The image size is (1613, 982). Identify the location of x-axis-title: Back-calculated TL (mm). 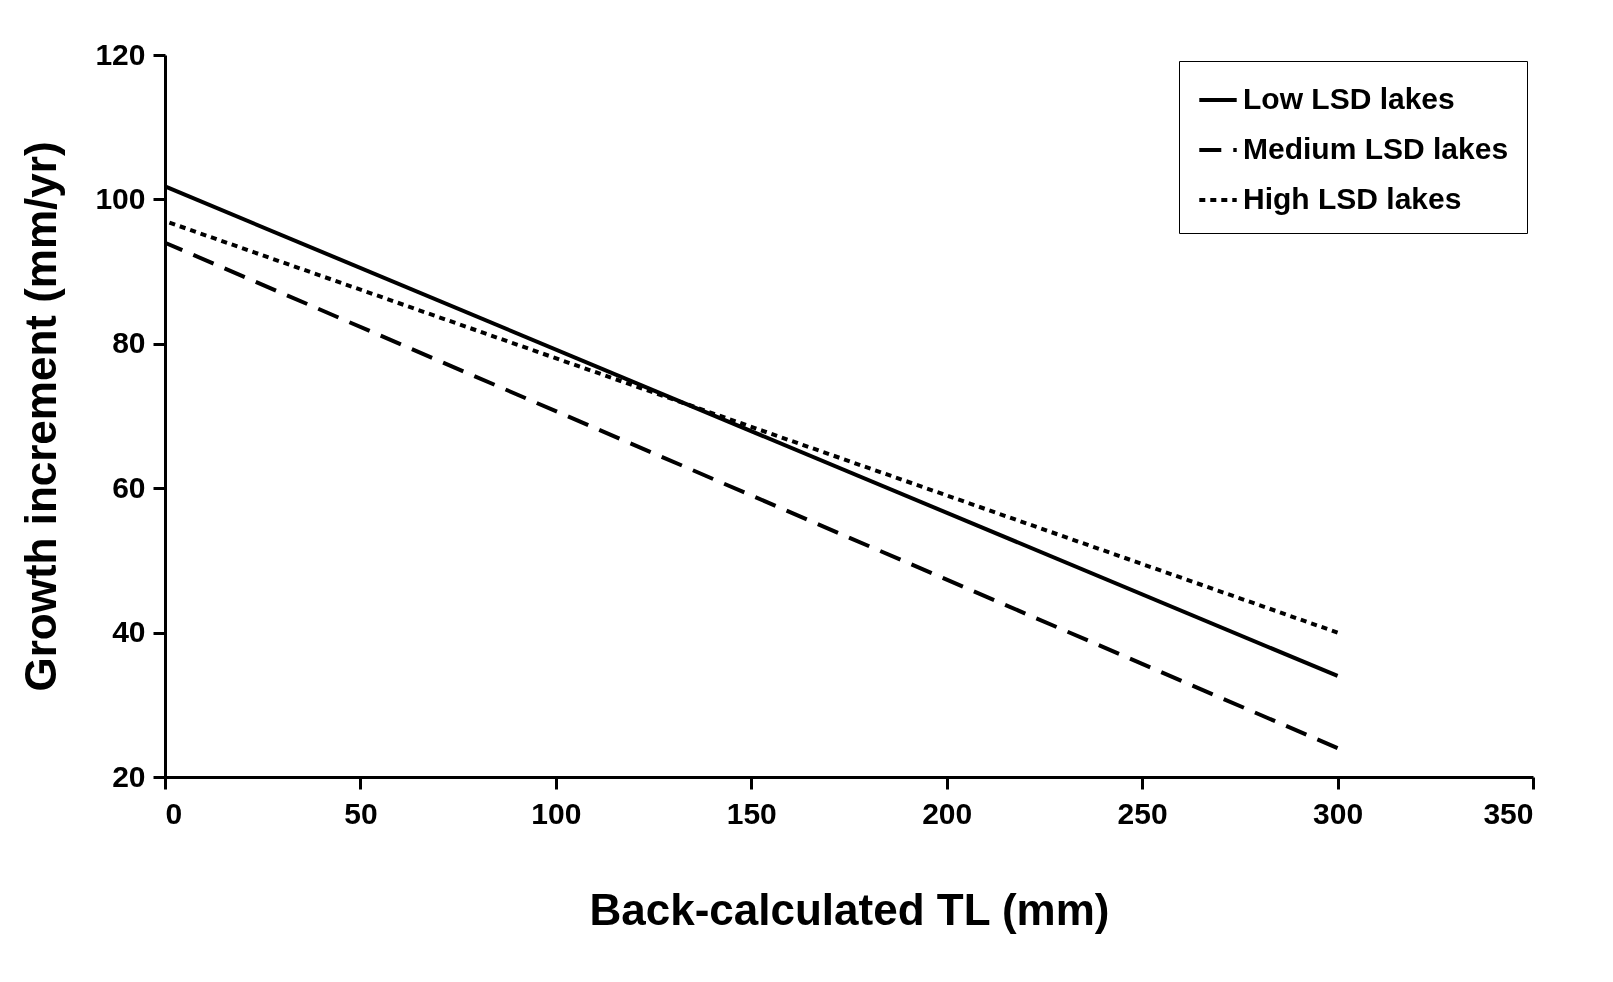
(849, 909).